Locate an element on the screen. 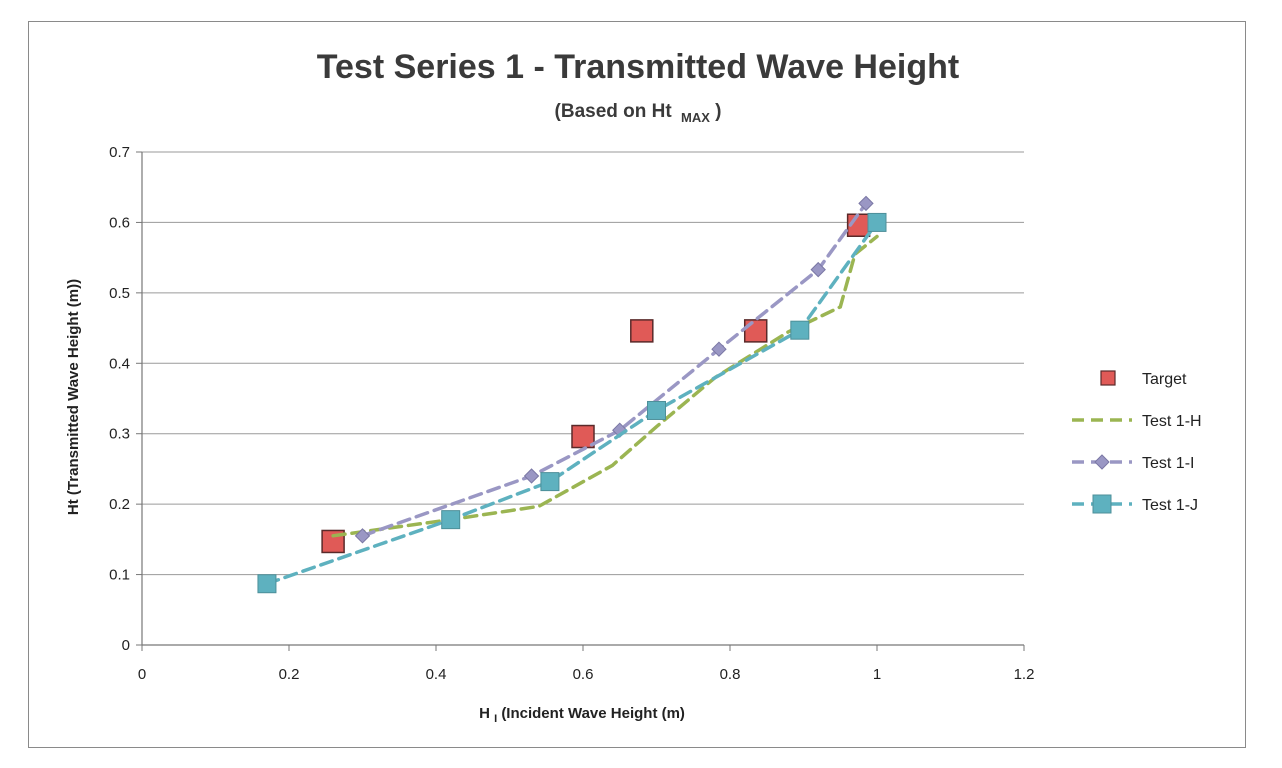 The image size is (1282, 768). y-tick-label-4: 0.4 is located at coordinates (119, 363).